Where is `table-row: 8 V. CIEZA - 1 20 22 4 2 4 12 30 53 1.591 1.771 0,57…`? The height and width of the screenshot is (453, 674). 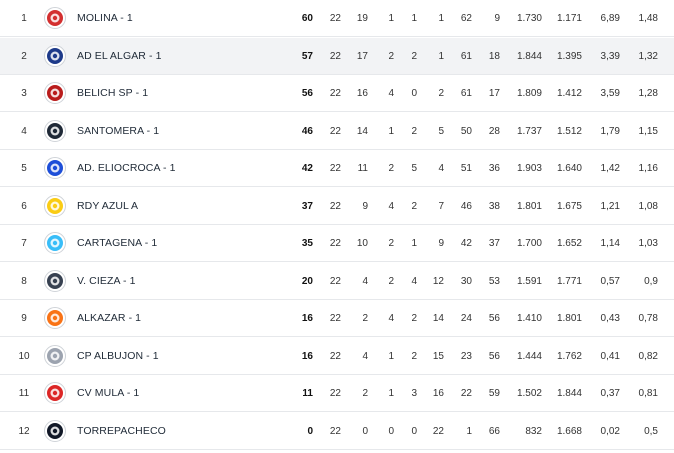 table-row: 8 V. CIEZA - 1 20 22 4 2 4 12 30 53 1.591 1.771 0,57… is located at coordinates (337, 281).